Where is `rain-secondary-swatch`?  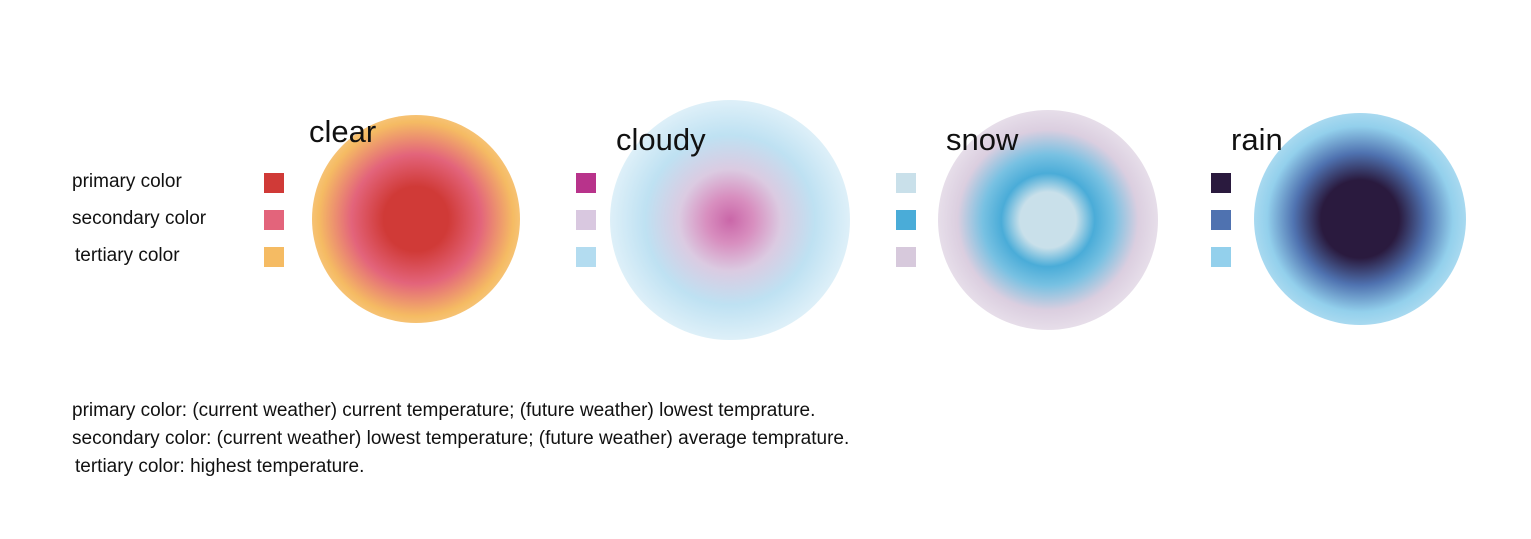 rain-secondary-swatch is located at coordinates (1221, 220).